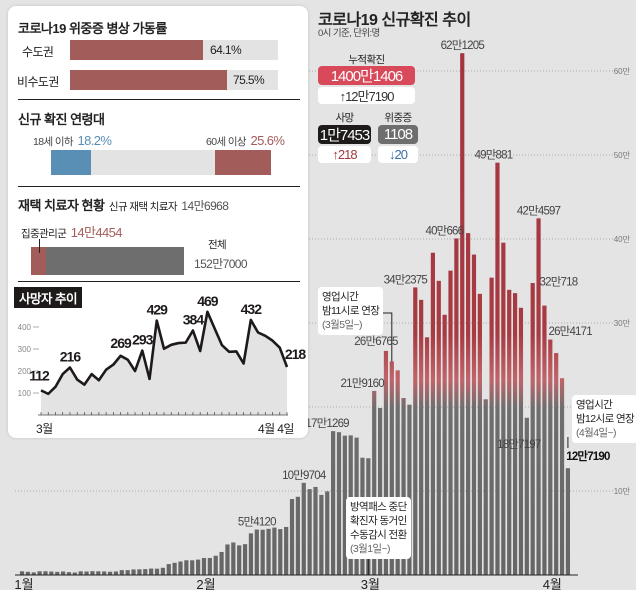  Describe the element at coordinates (622, 155) in the screenshot. I see `y-tick-label: 50만` at that location.